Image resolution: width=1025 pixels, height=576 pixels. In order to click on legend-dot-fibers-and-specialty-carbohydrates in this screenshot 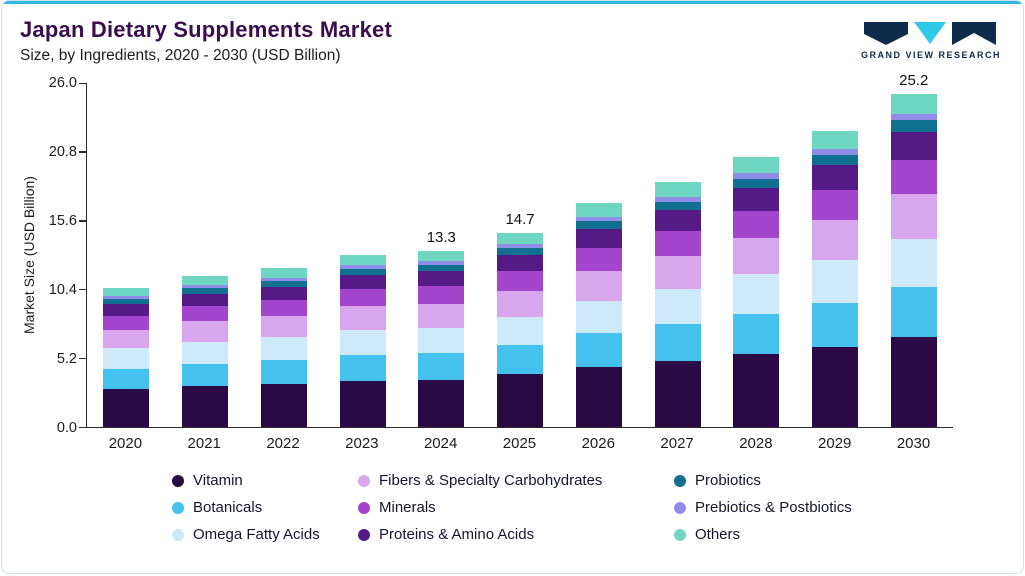, I will do `click(364, 480)`.